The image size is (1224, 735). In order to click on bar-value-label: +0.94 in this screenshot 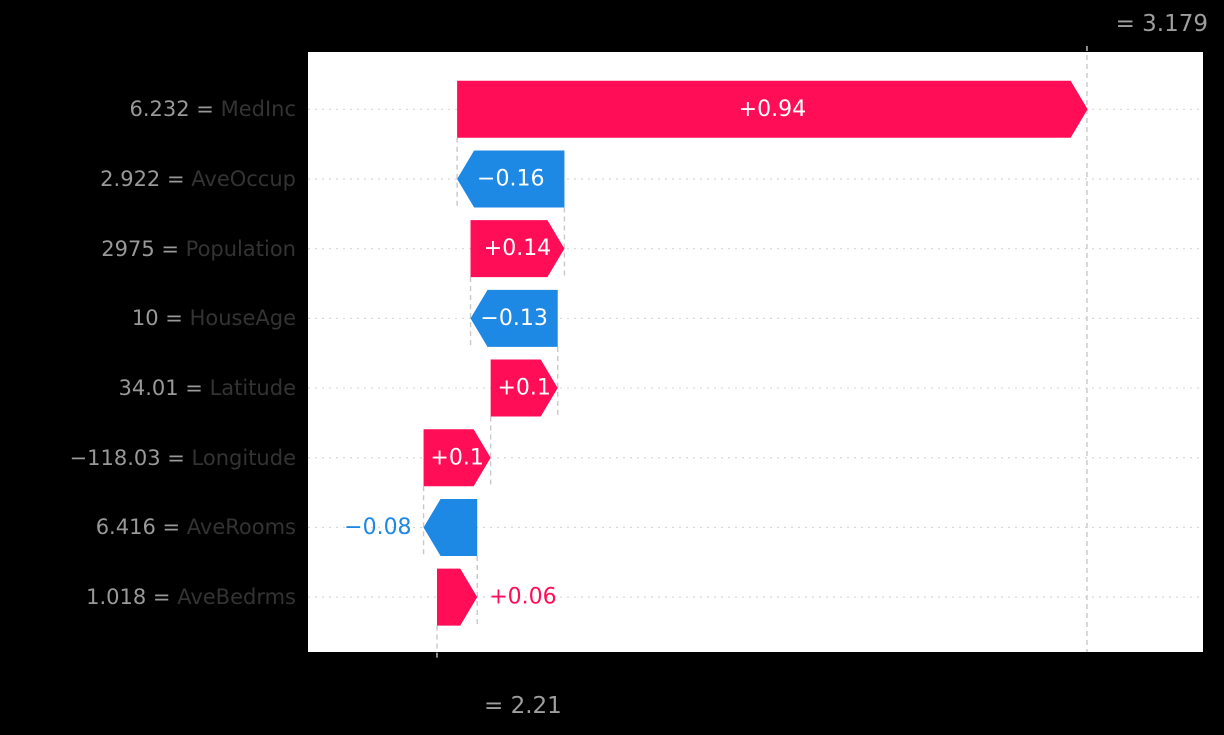, I will do `click(772, 109)`.